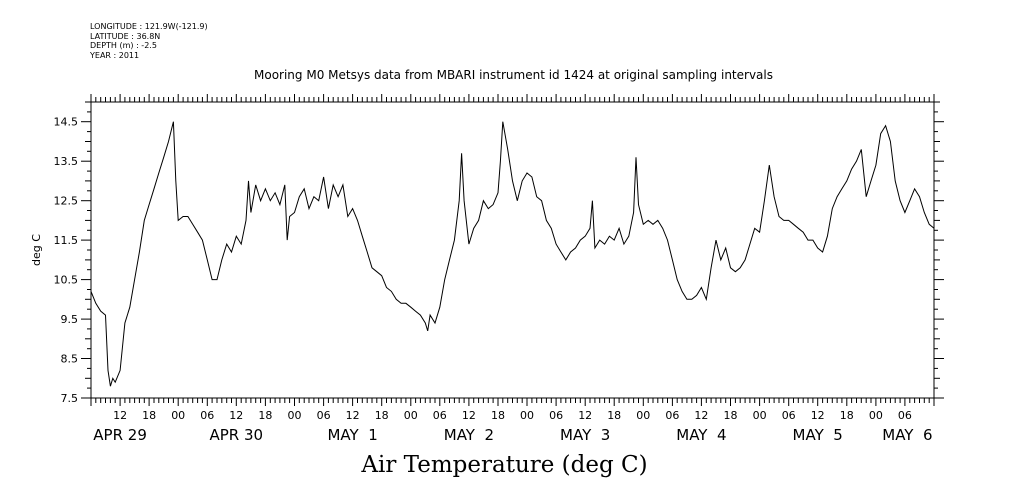  I want to click on x-day-label: MAY 4, so click(701, 435).